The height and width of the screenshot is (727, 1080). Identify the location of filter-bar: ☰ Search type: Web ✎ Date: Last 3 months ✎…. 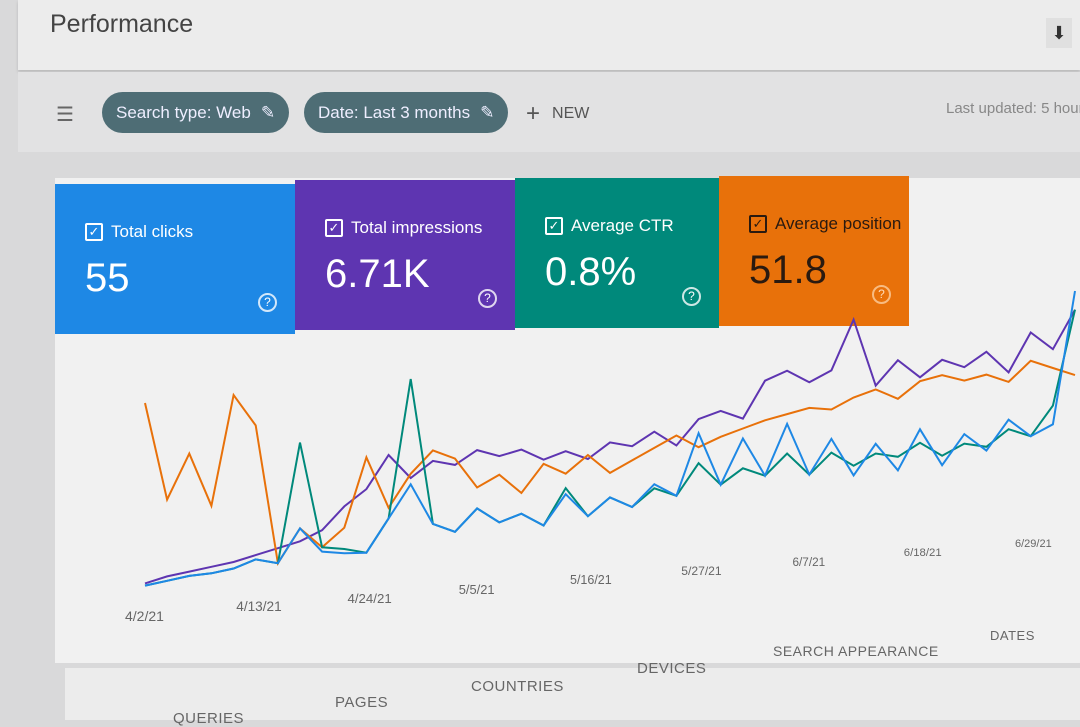
(549, 112).